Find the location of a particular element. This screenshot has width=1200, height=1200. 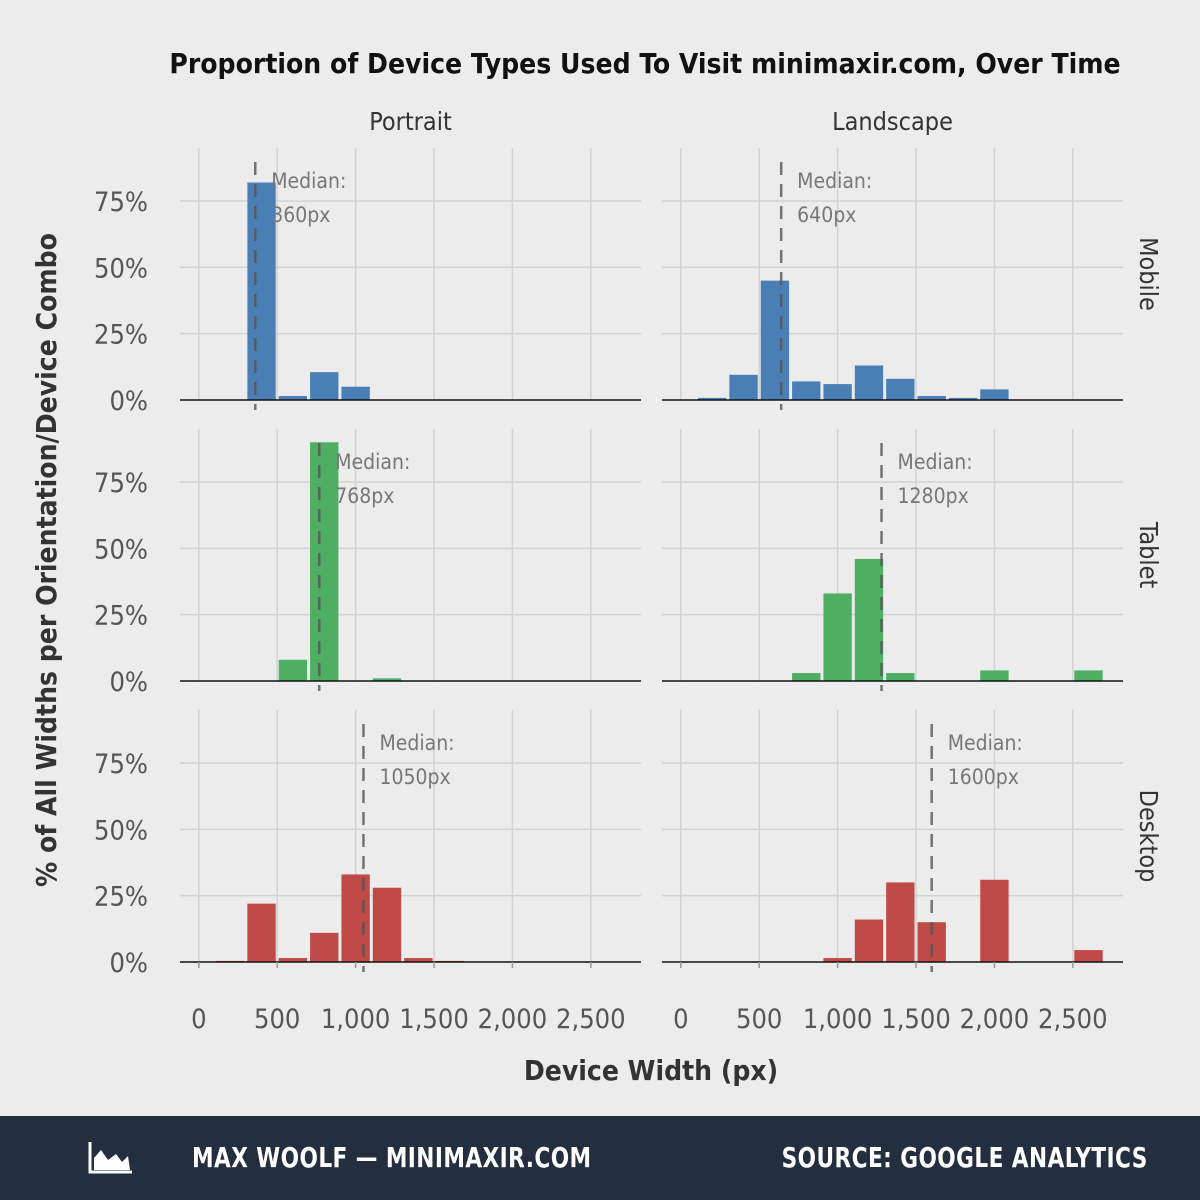

x-axis-label: Device Width (px) is located at coordinates (651, 1070).